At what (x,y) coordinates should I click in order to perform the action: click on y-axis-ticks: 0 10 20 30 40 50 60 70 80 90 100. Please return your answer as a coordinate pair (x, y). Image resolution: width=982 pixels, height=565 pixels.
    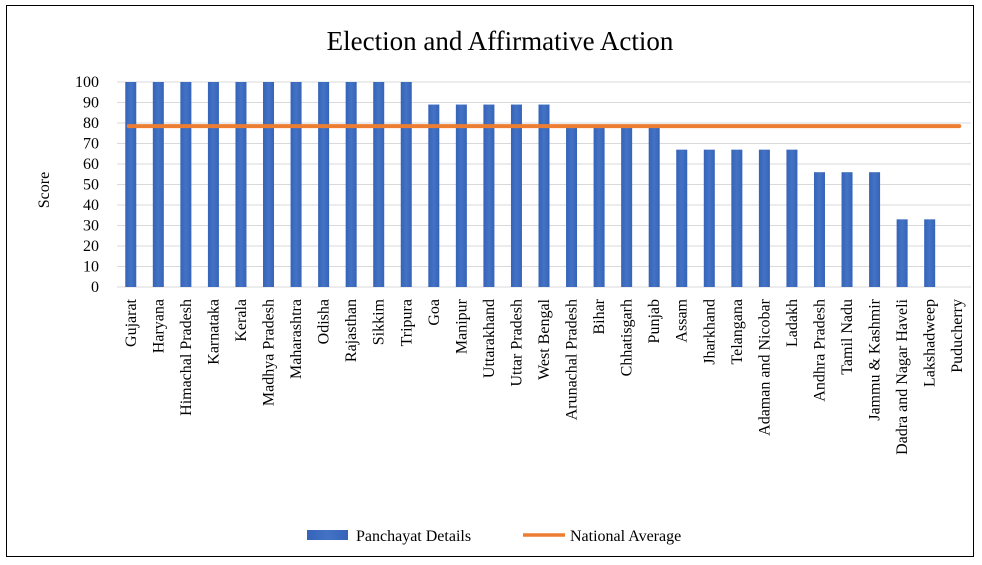
    Looking at the image, I should click on (87, 185).